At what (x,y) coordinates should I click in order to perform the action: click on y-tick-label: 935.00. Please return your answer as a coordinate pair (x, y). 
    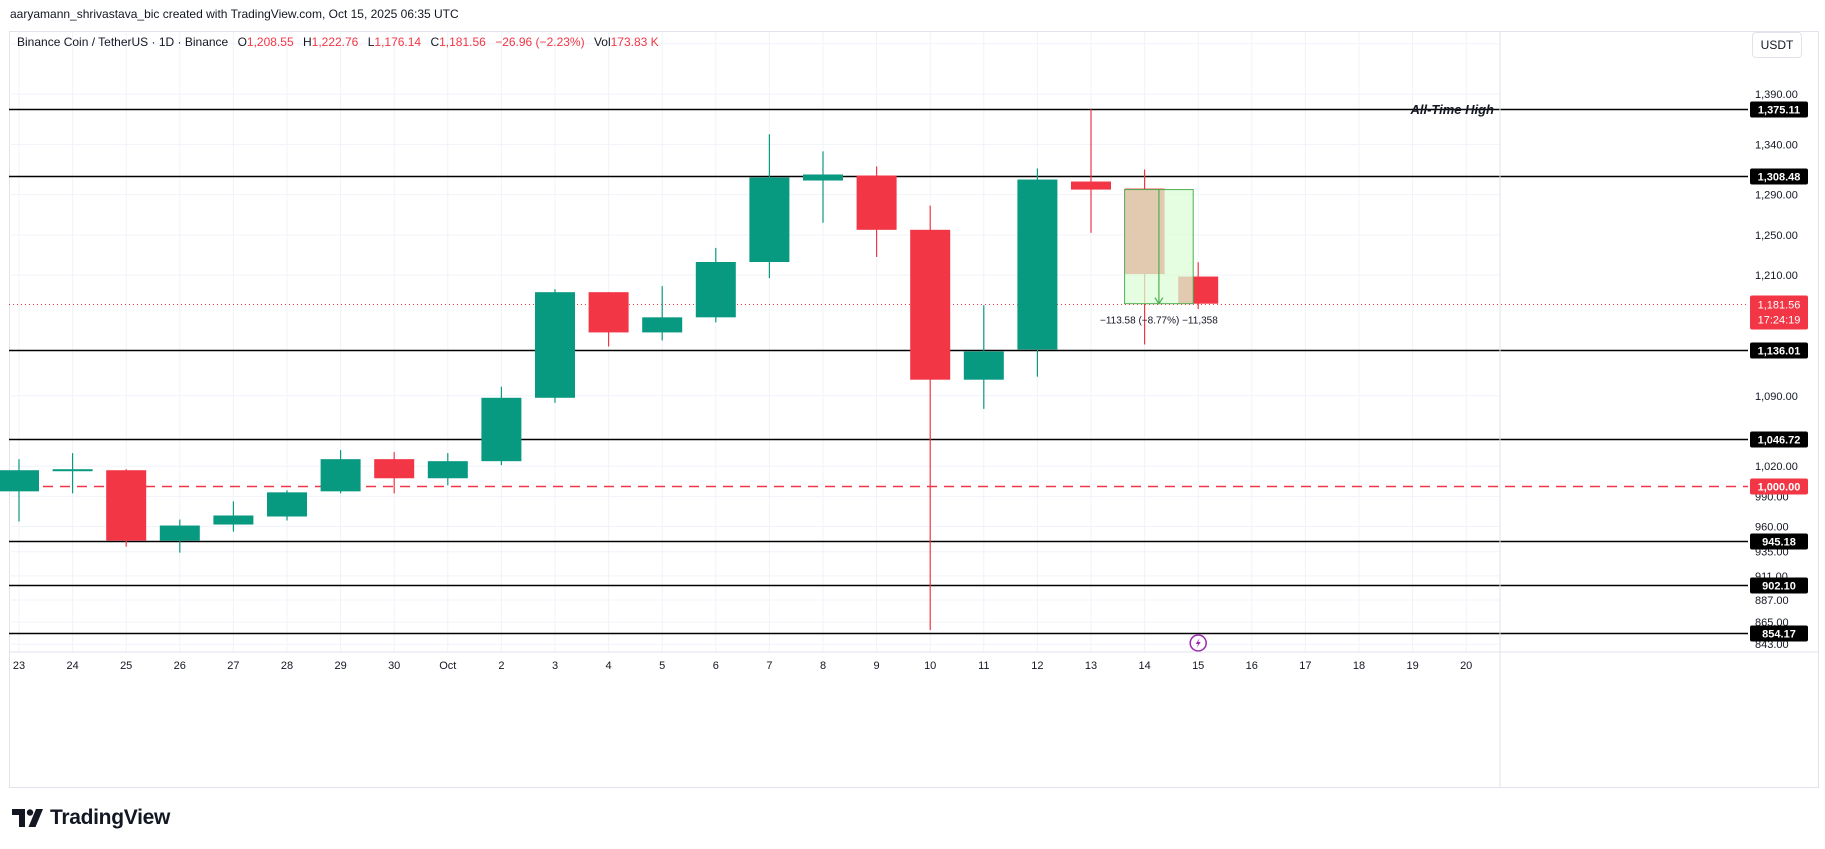
    Looking at the image, I should click on (1772, 553).